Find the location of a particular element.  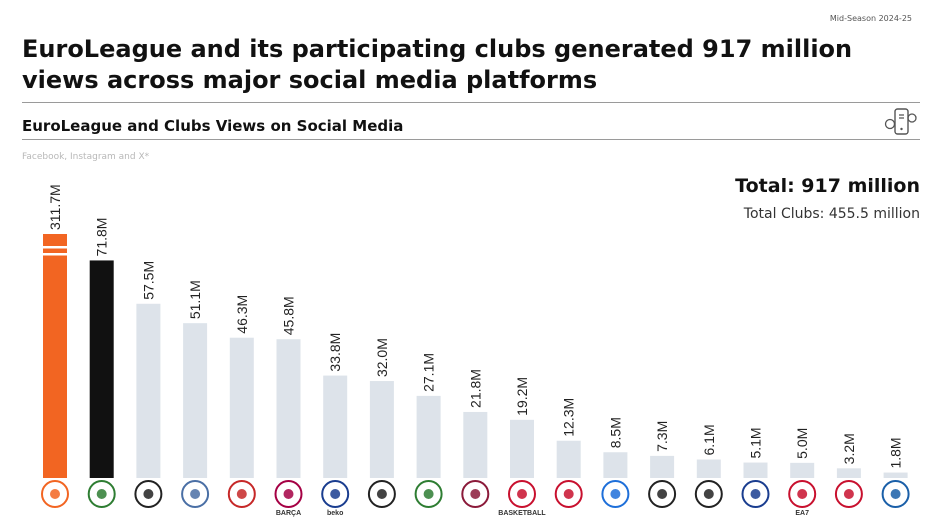

value-label-13: 7.3M is located at coordinates (662, 436).